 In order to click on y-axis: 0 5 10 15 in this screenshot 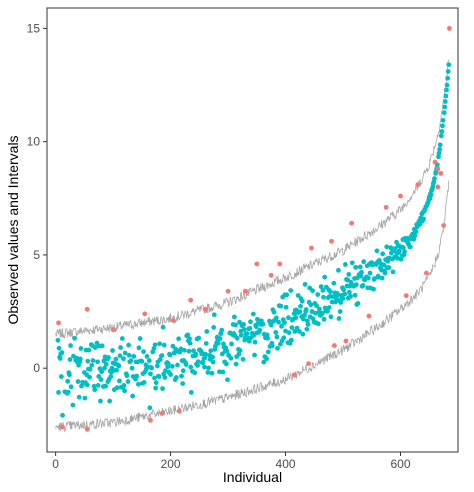, I will do `click(37, 198)`.